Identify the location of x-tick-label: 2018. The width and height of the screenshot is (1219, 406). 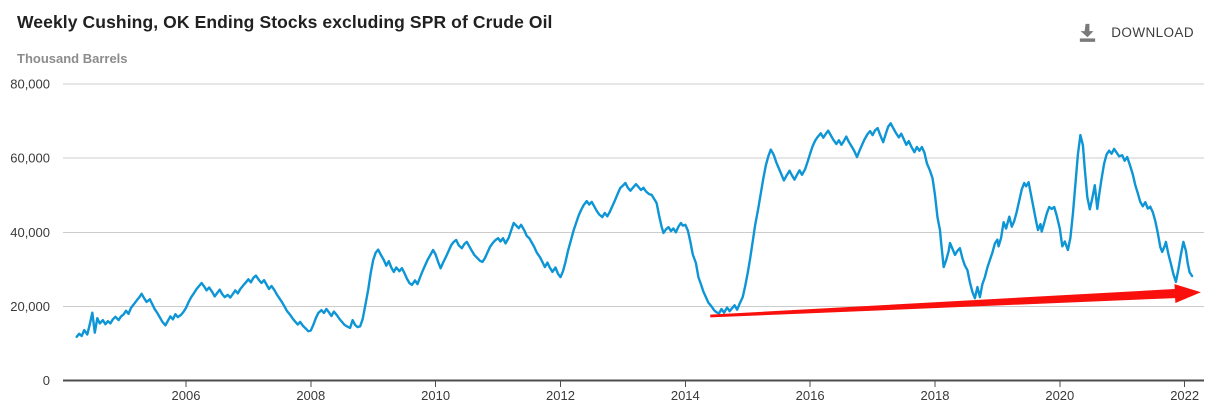
(935, 395).